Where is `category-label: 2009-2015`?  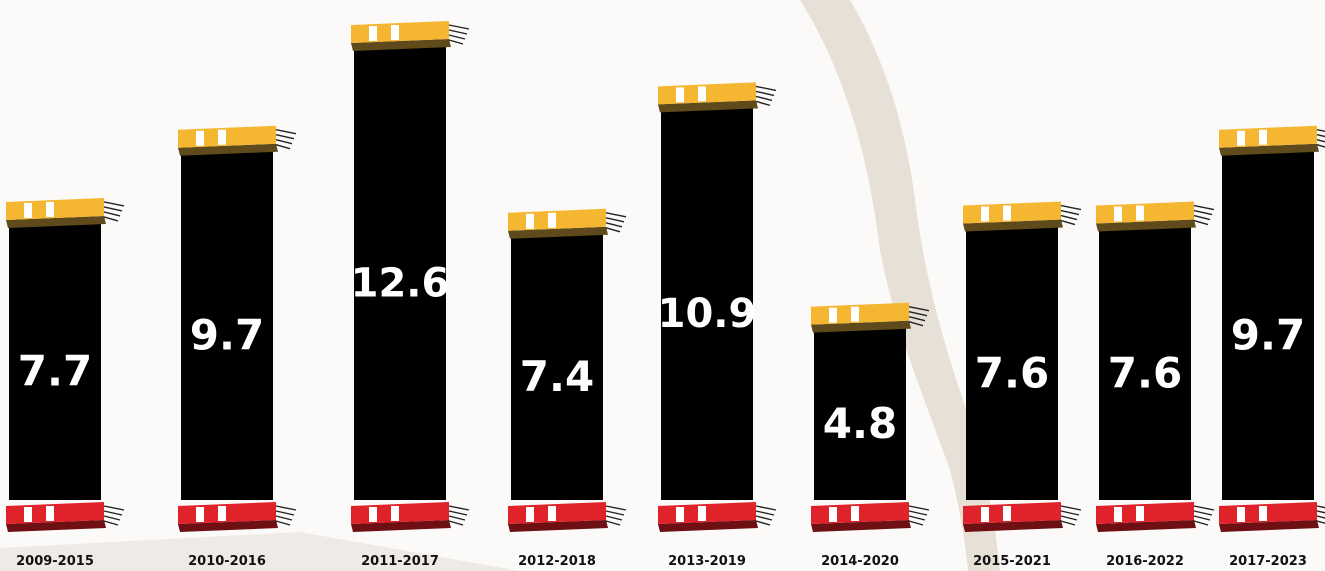
category-label: 2009-2015 is located at coordinates (55, 561).